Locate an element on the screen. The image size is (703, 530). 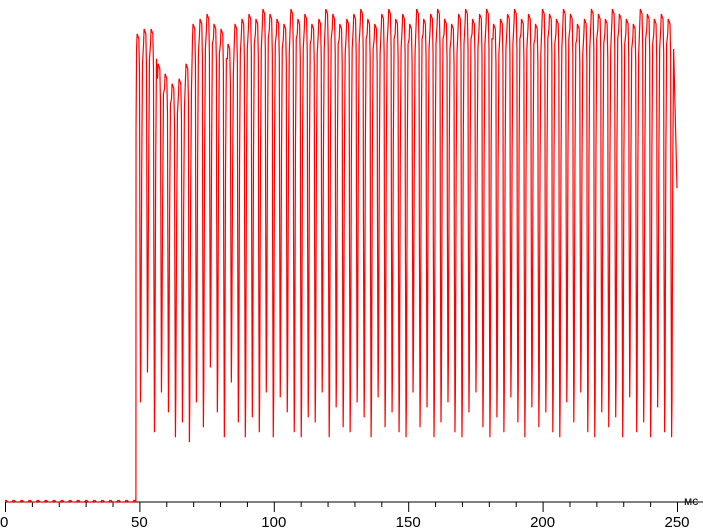
x-tick-label: 250 is located at coordinates (676, 522).